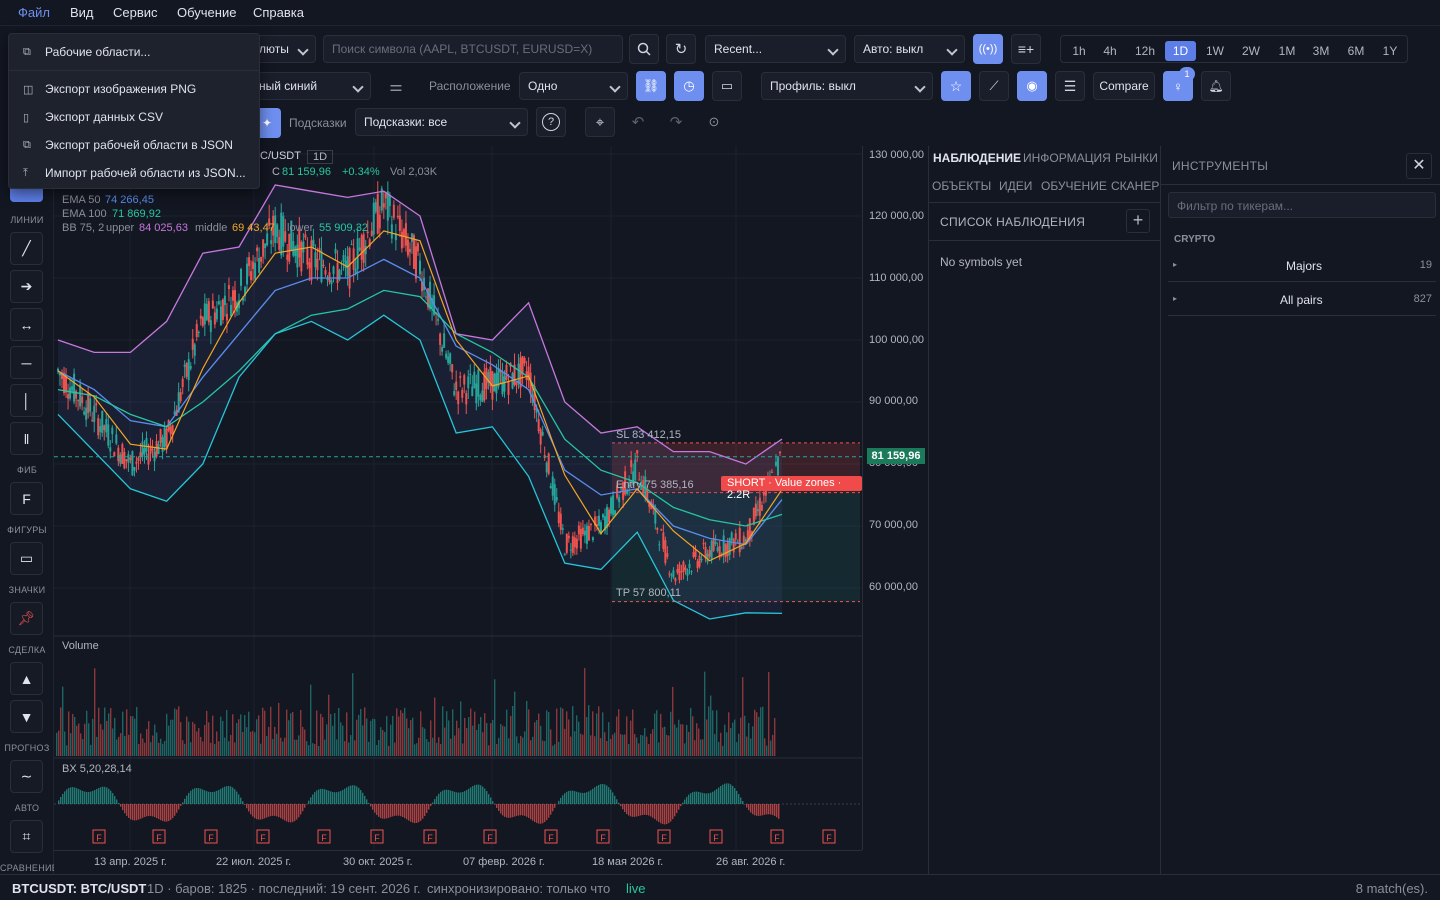 This screenshot has height=900, width=1440. Describe the element at coordinates (988, 49) in the screenshot. I see `live-stream-button: ((•))` at that location.